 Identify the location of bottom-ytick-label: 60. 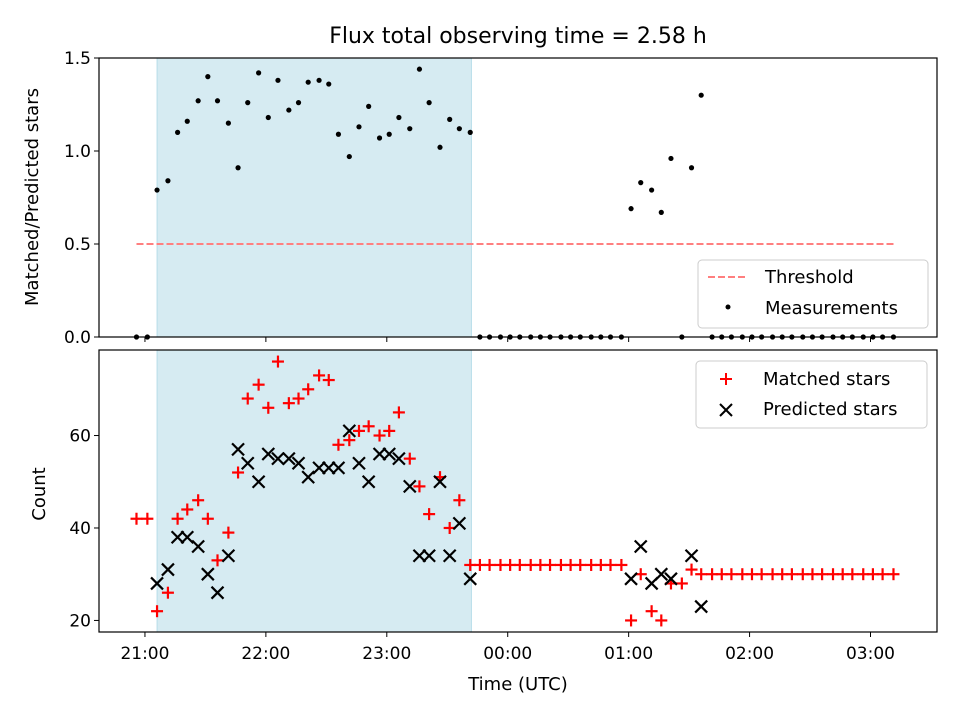
(80, 437).